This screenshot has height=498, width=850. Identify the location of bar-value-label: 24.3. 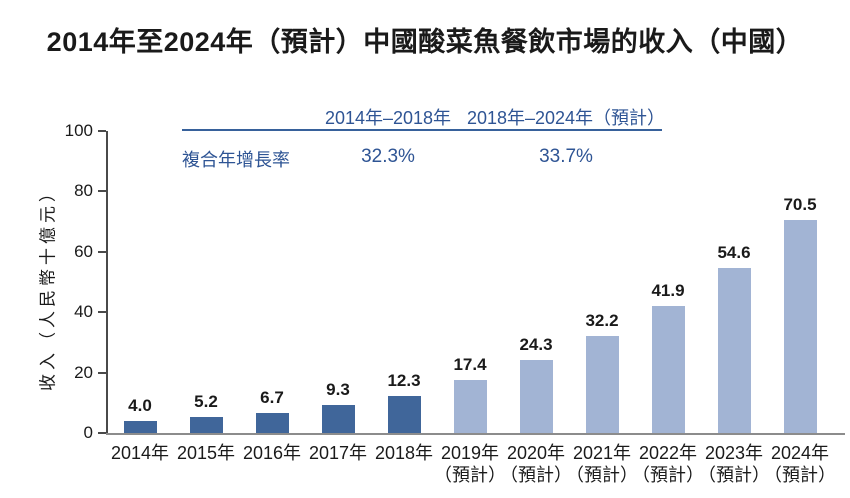
(536, 344).